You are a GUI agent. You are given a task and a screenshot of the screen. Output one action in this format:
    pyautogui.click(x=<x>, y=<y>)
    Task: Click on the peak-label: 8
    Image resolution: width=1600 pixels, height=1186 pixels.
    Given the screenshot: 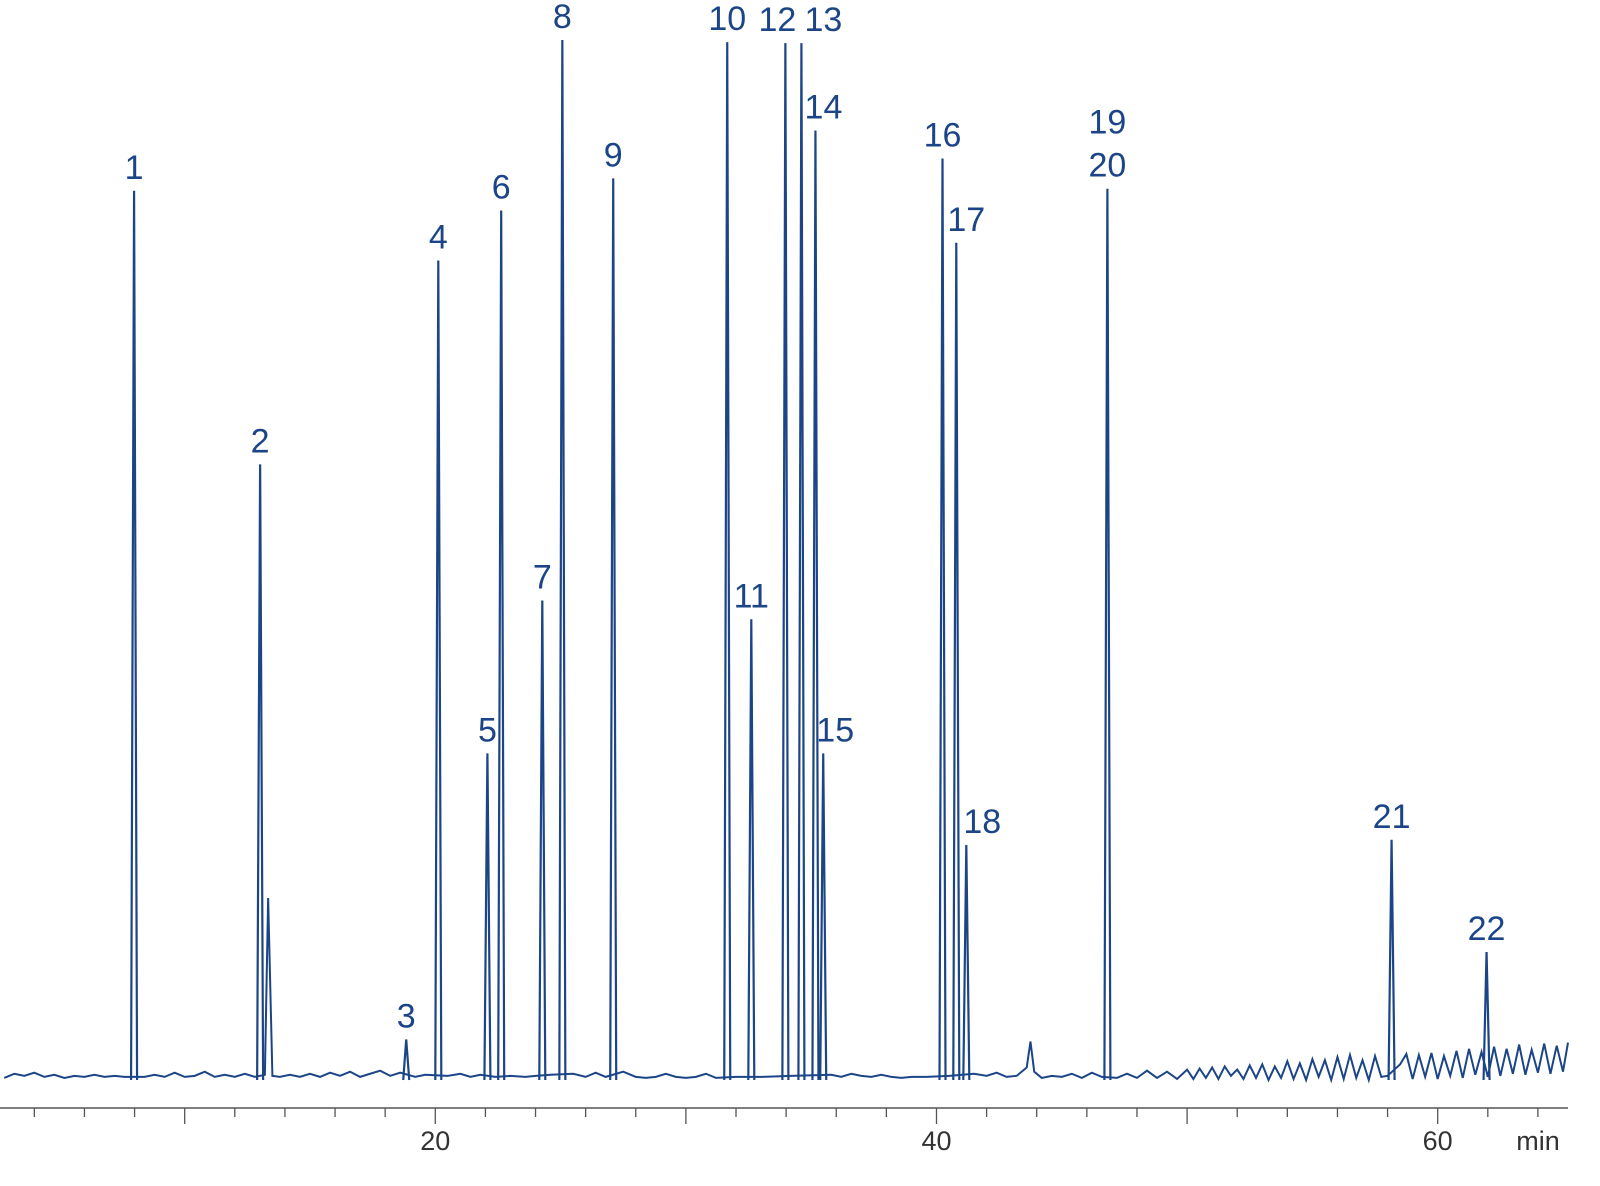 What is the action you would take?
    pyautogui.click(x=562, y=18)
    